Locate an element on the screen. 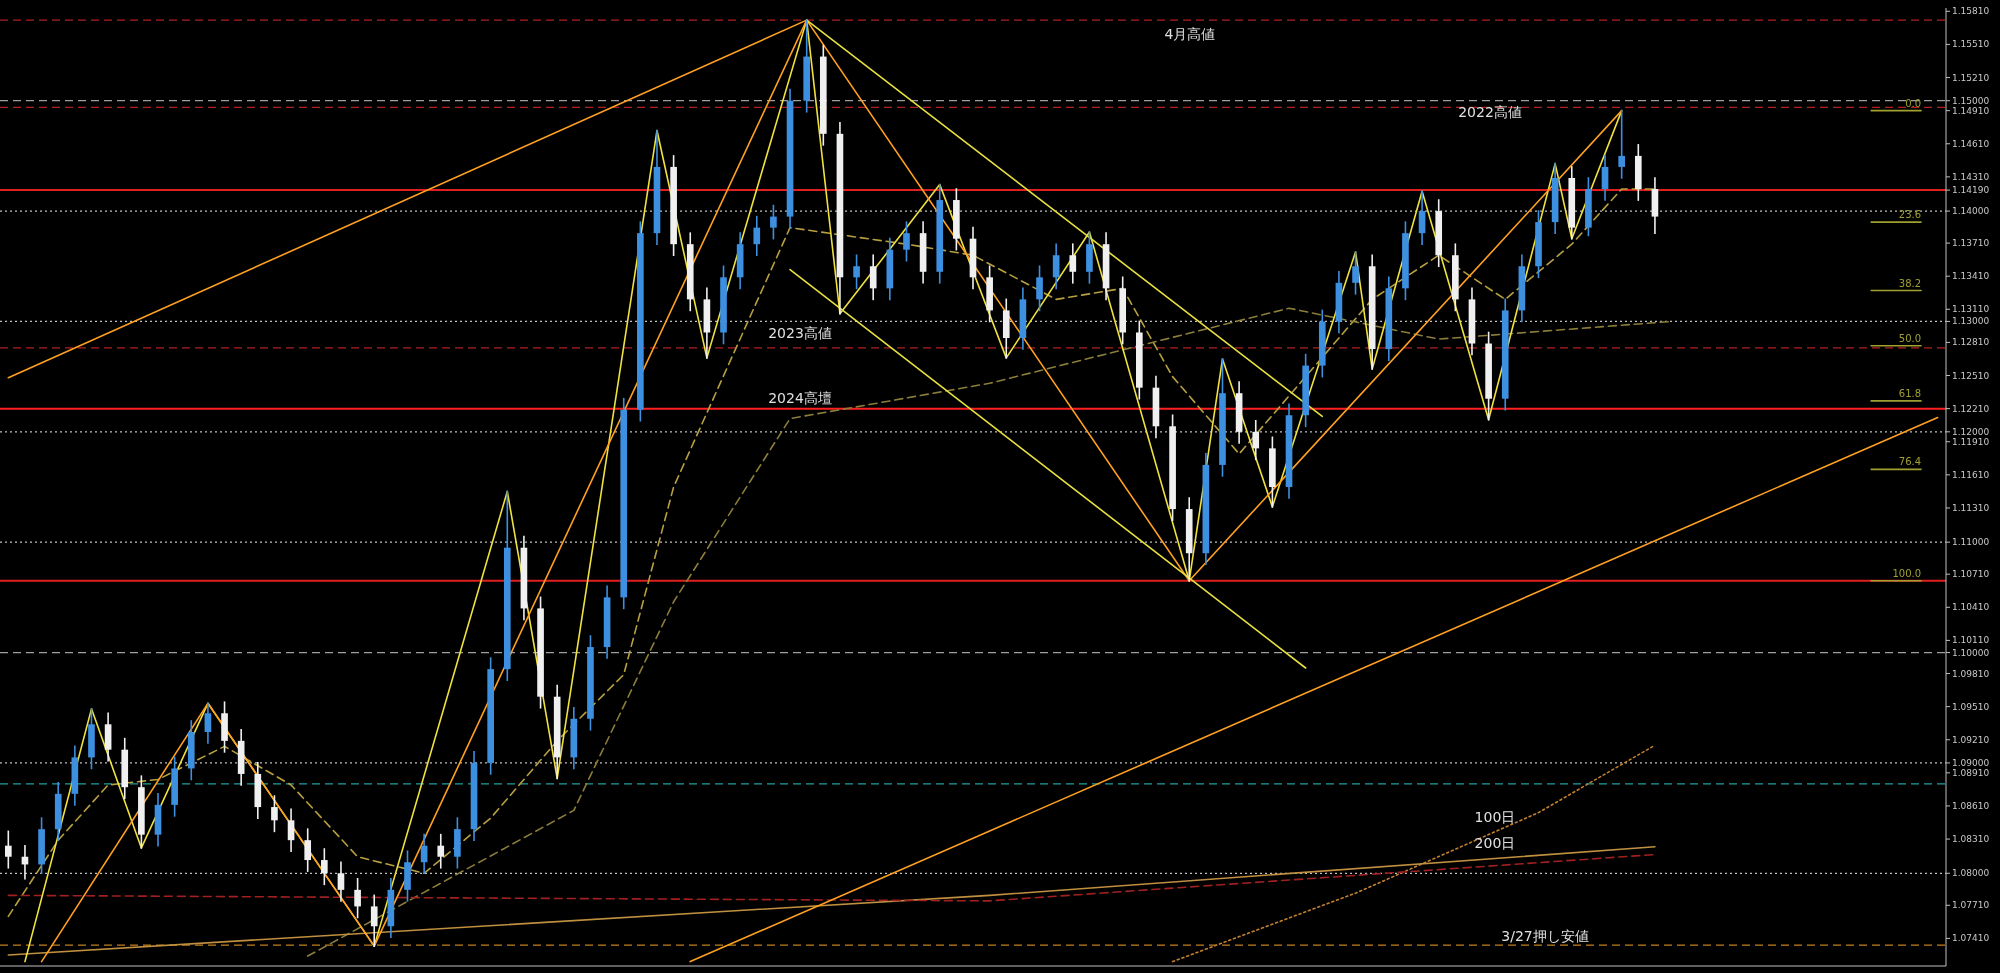  y-tick-label: 1.11910 is located at coordinates (1971, 441).